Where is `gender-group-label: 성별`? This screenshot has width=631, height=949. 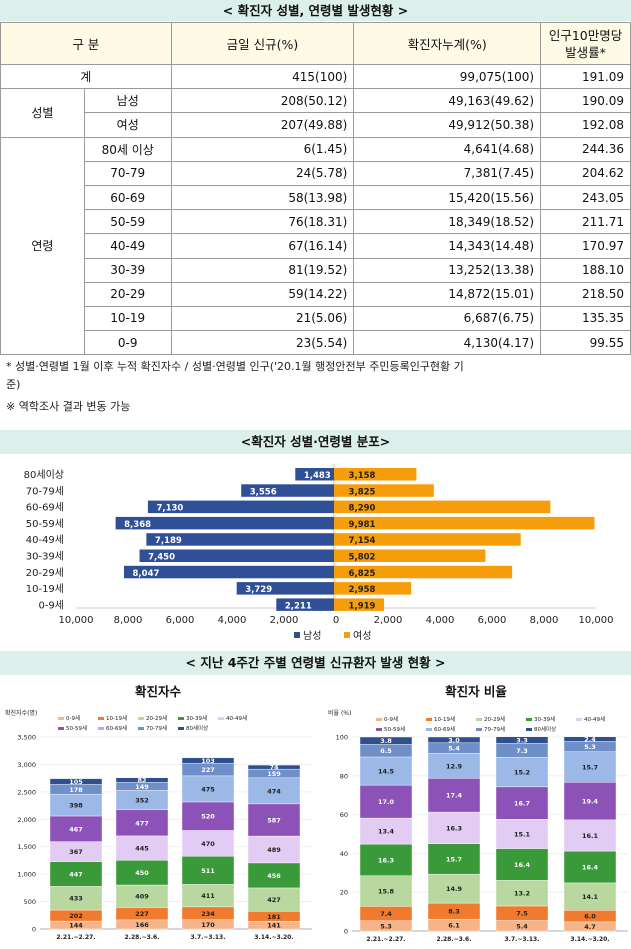 gender-group-label: 성별 is located at coordinates (42, 113).